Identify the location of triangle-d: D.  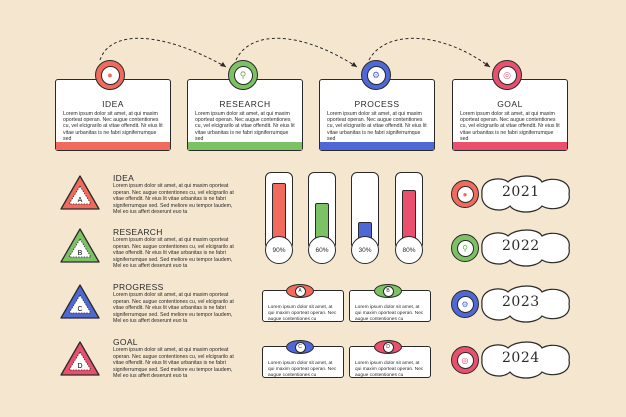
(80, 358).